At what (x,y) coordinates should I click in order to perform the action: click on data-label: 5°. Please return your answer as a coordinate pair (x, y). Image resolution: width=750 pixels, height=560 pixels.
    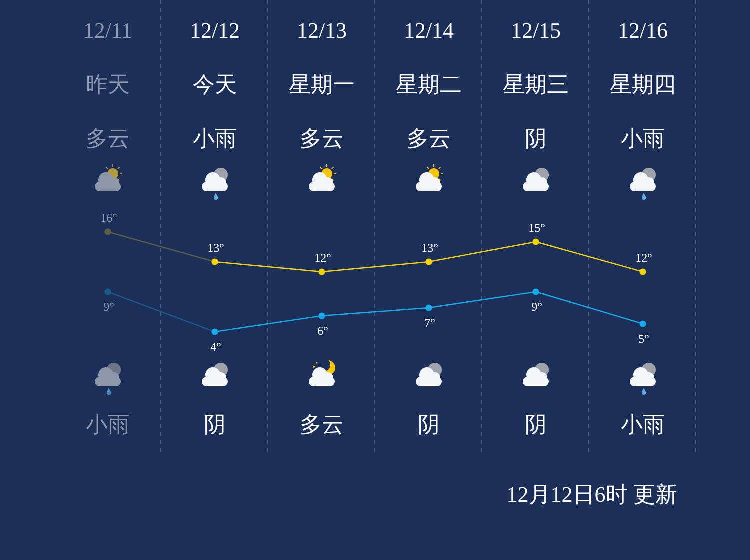
    Looking at the image, I should click on (644, 339).